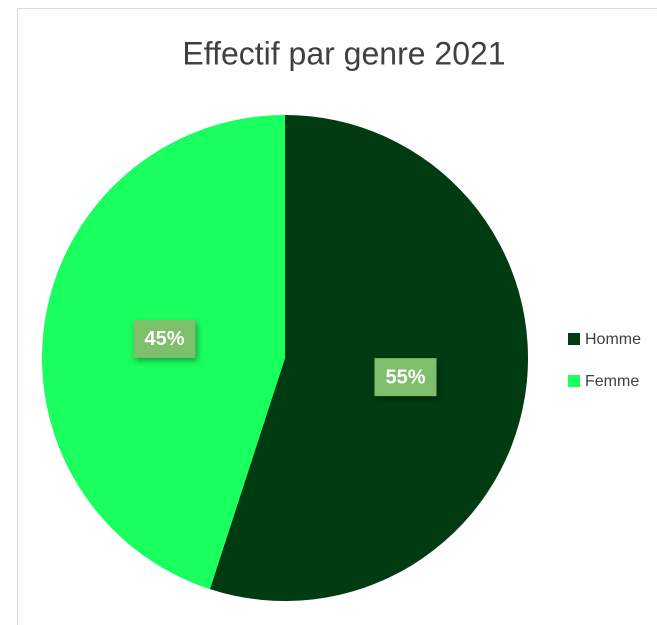  I want to click on data-label: 45%, so click(164, 339).